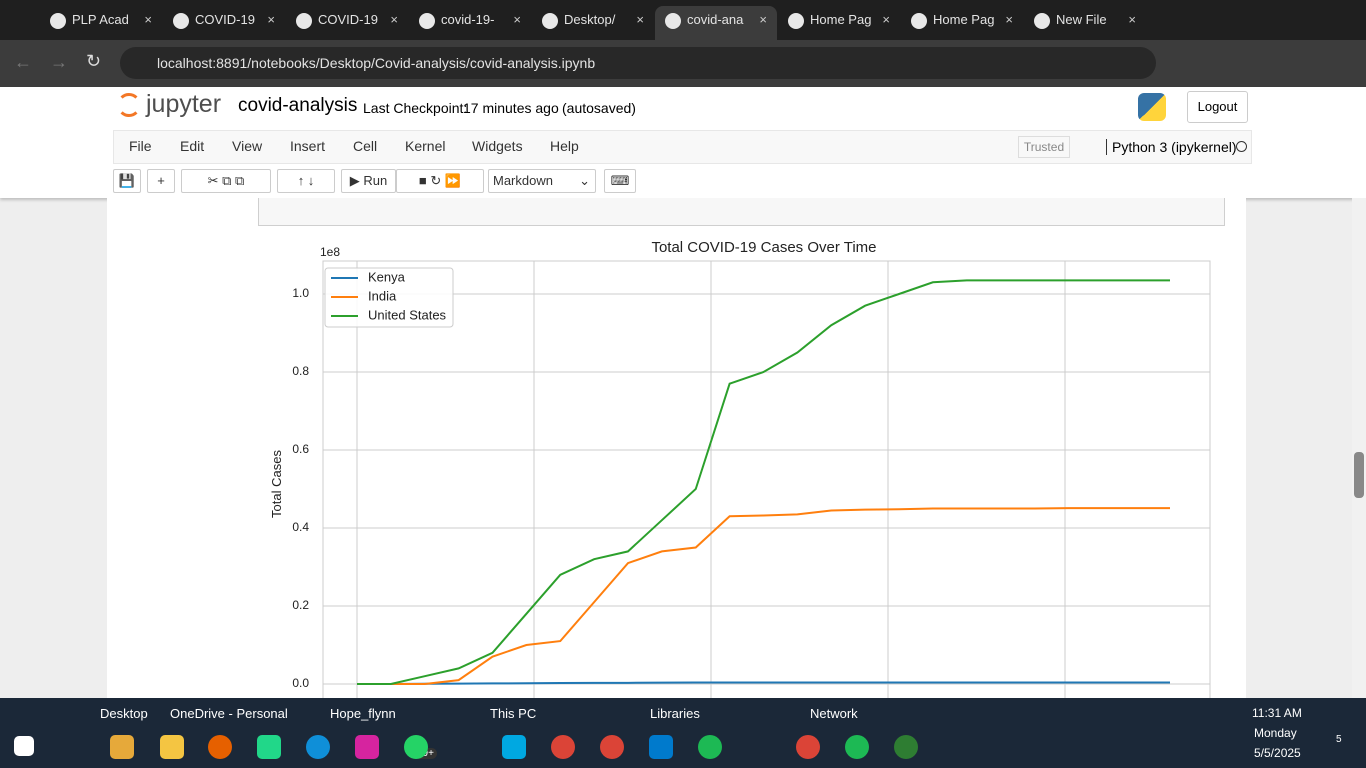 The height and width of the screenshot is (768, 1366). I want to click on y-offset: 1e8, so click(330, 252).